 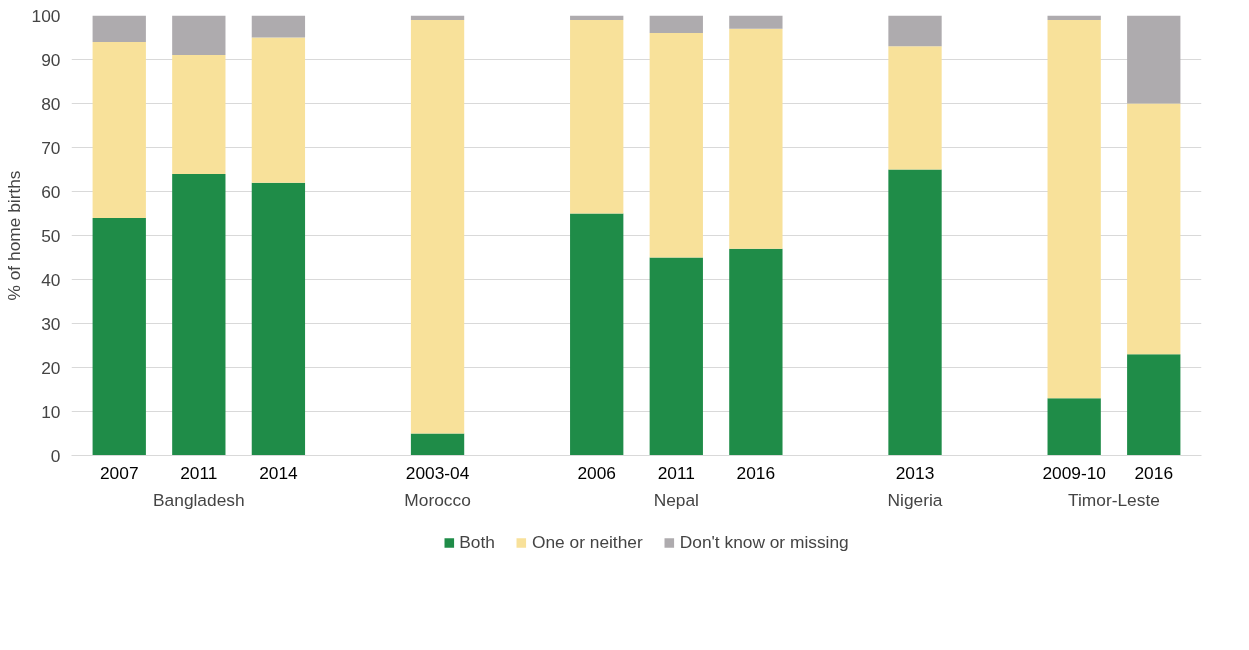 I want to click on text: Nepal, so click(x=676, y=499).